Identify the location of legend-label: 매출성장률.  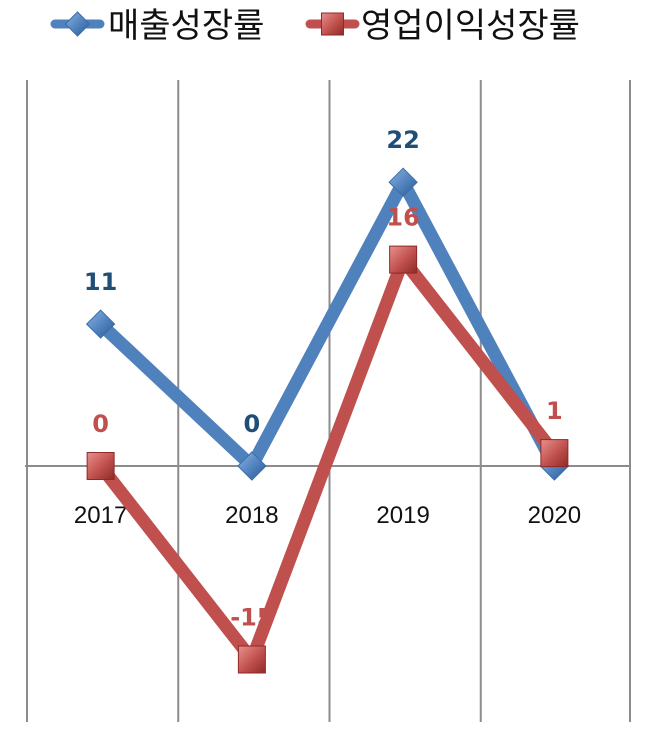
(186, 26).